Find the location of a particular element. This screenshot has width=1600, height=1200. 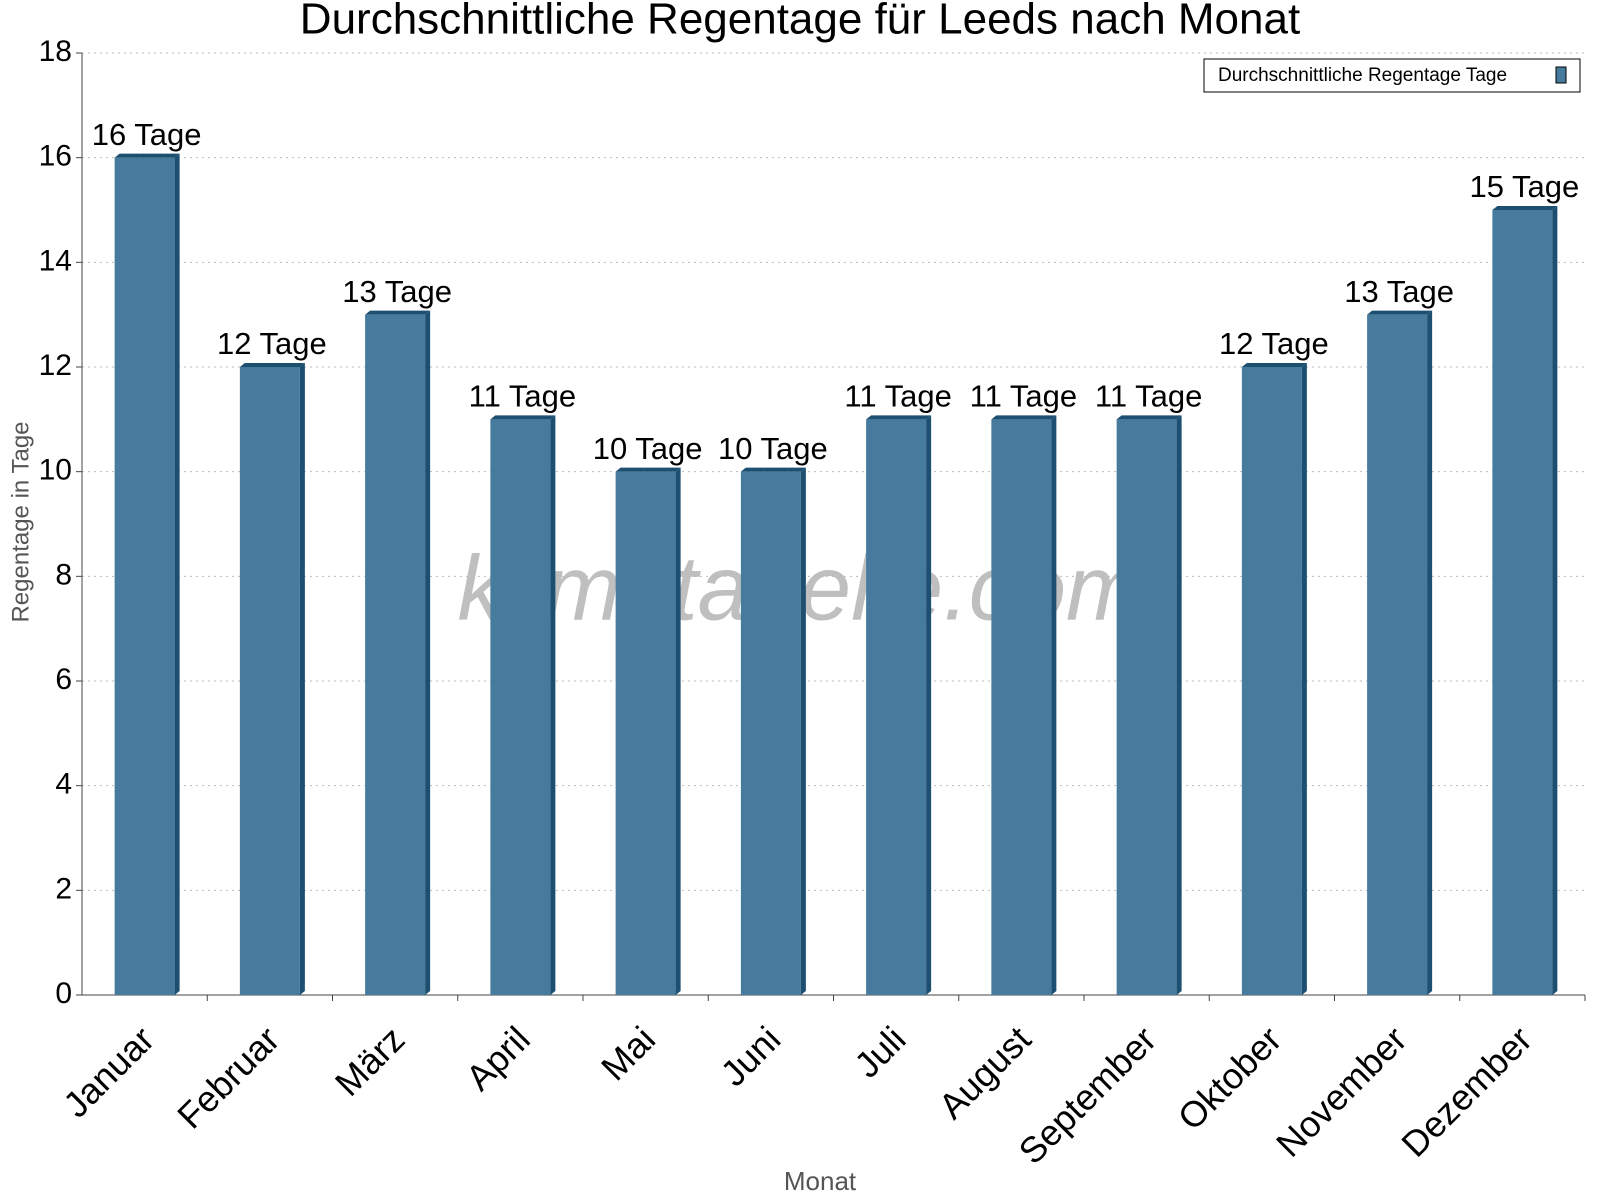

y-tick-label: 14 is located at coordinates (55, 260).